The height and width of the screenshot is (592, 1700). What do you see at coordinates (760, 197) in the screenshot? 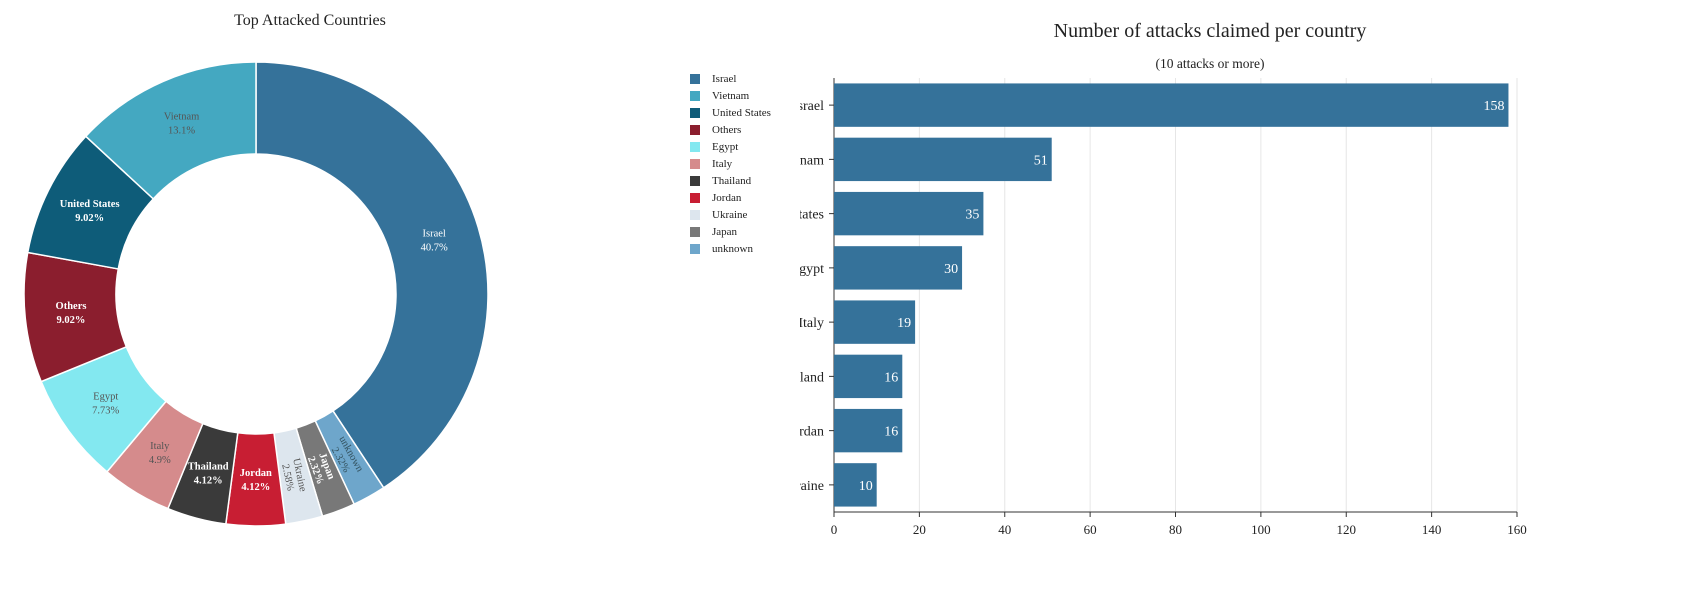
I see `legend-item-jordan: Jordan` at bounding box center [760, 197].